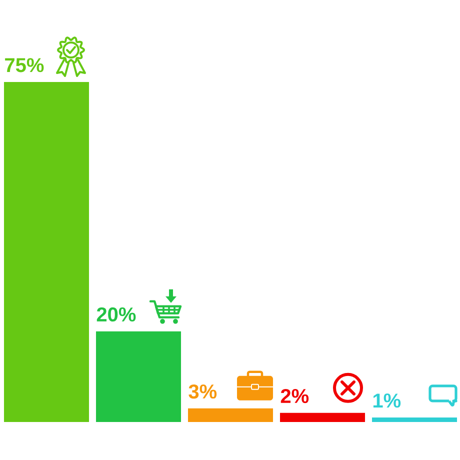 The width and height of the screenshot is (460, 460). What do you see at coordinates (202, 391) in the screenshot?
I see `data-label: 3%` at bounding box center [202, 391].